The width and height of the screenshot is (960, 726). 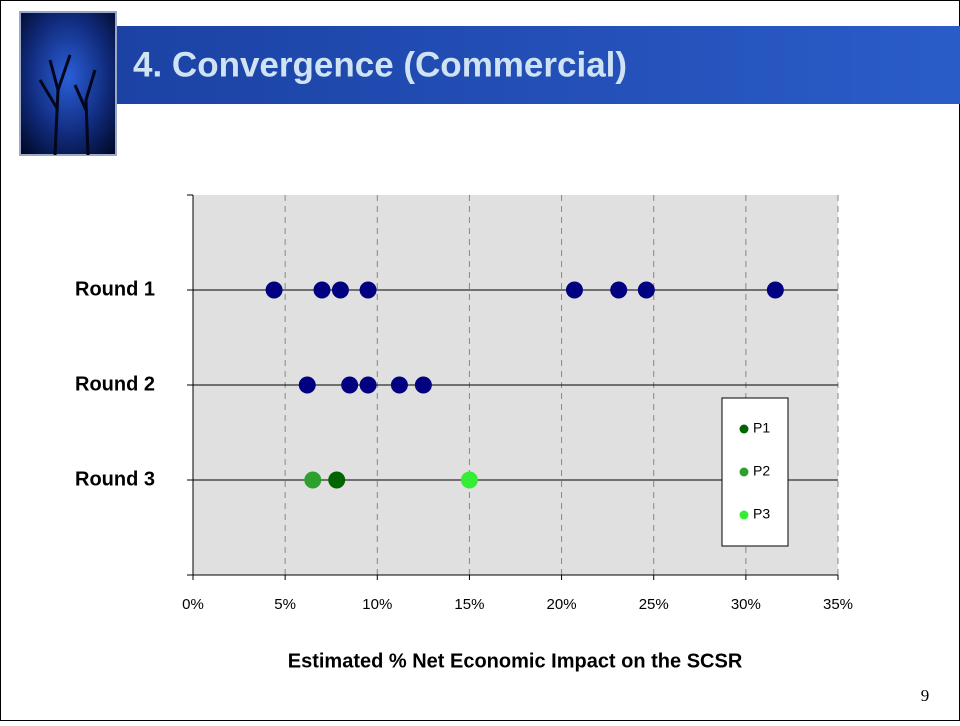 I want to click on y-tick-label: Round 2, so click(x=115, y=384).